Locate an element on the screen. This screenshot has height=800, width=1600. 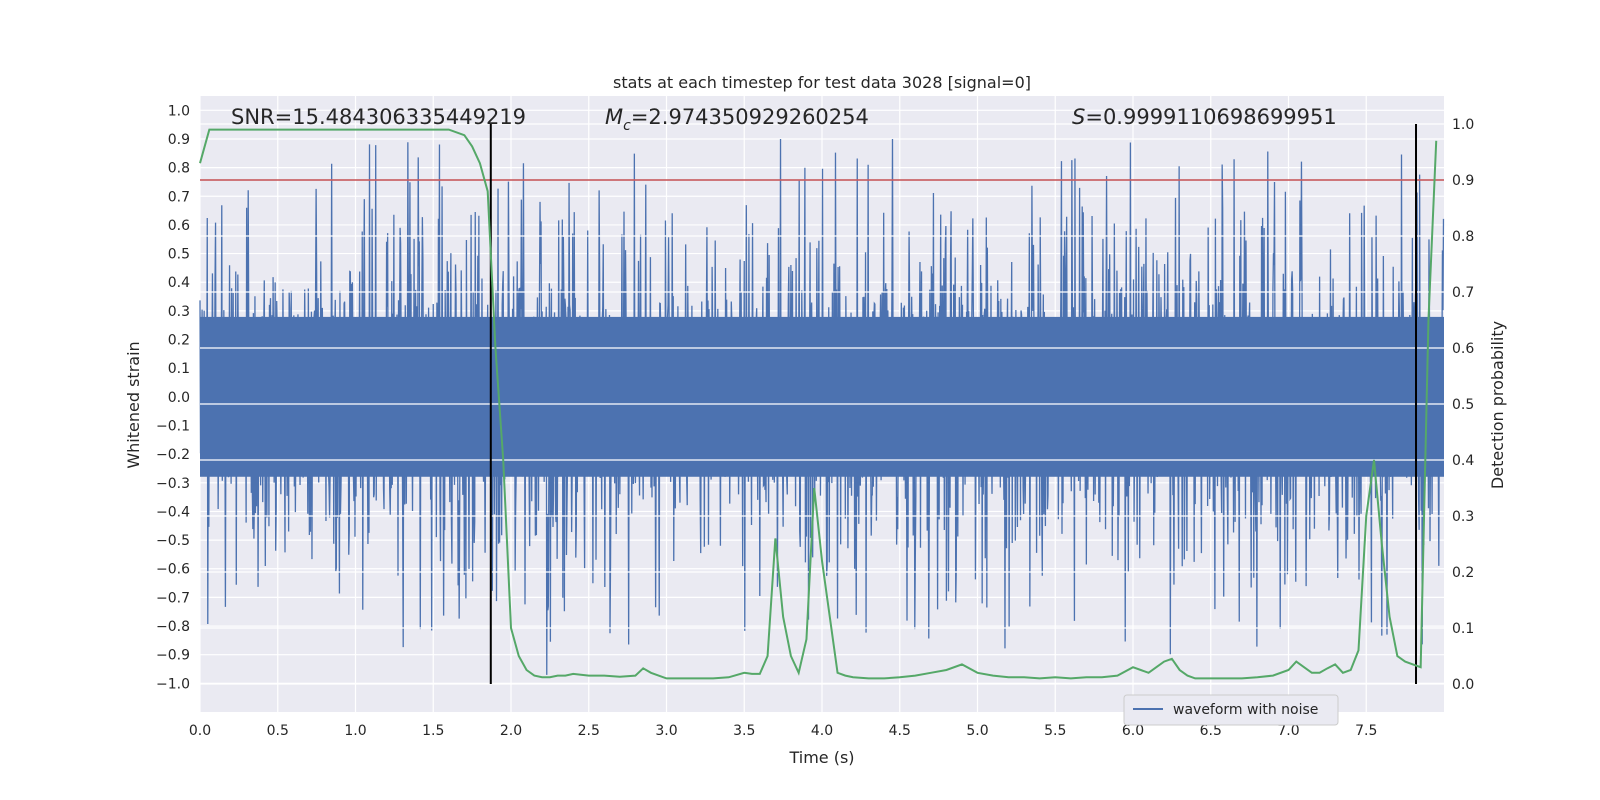
y-tick-label: 0.9 is located at coordinates (179, 140).